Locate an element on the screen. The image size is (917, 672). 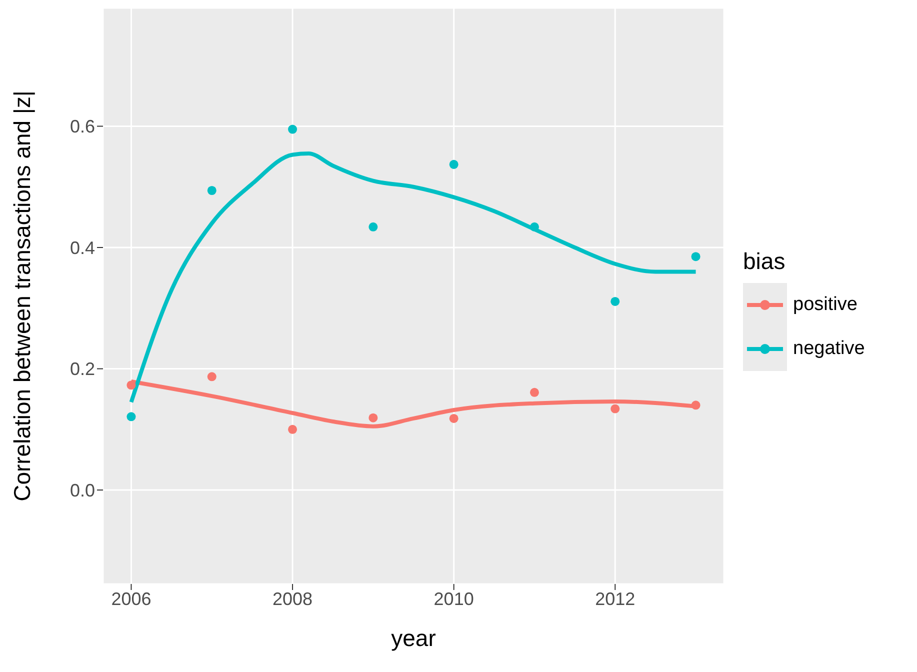
x-tick-label: 2008 is located at coordinates (292, 598).